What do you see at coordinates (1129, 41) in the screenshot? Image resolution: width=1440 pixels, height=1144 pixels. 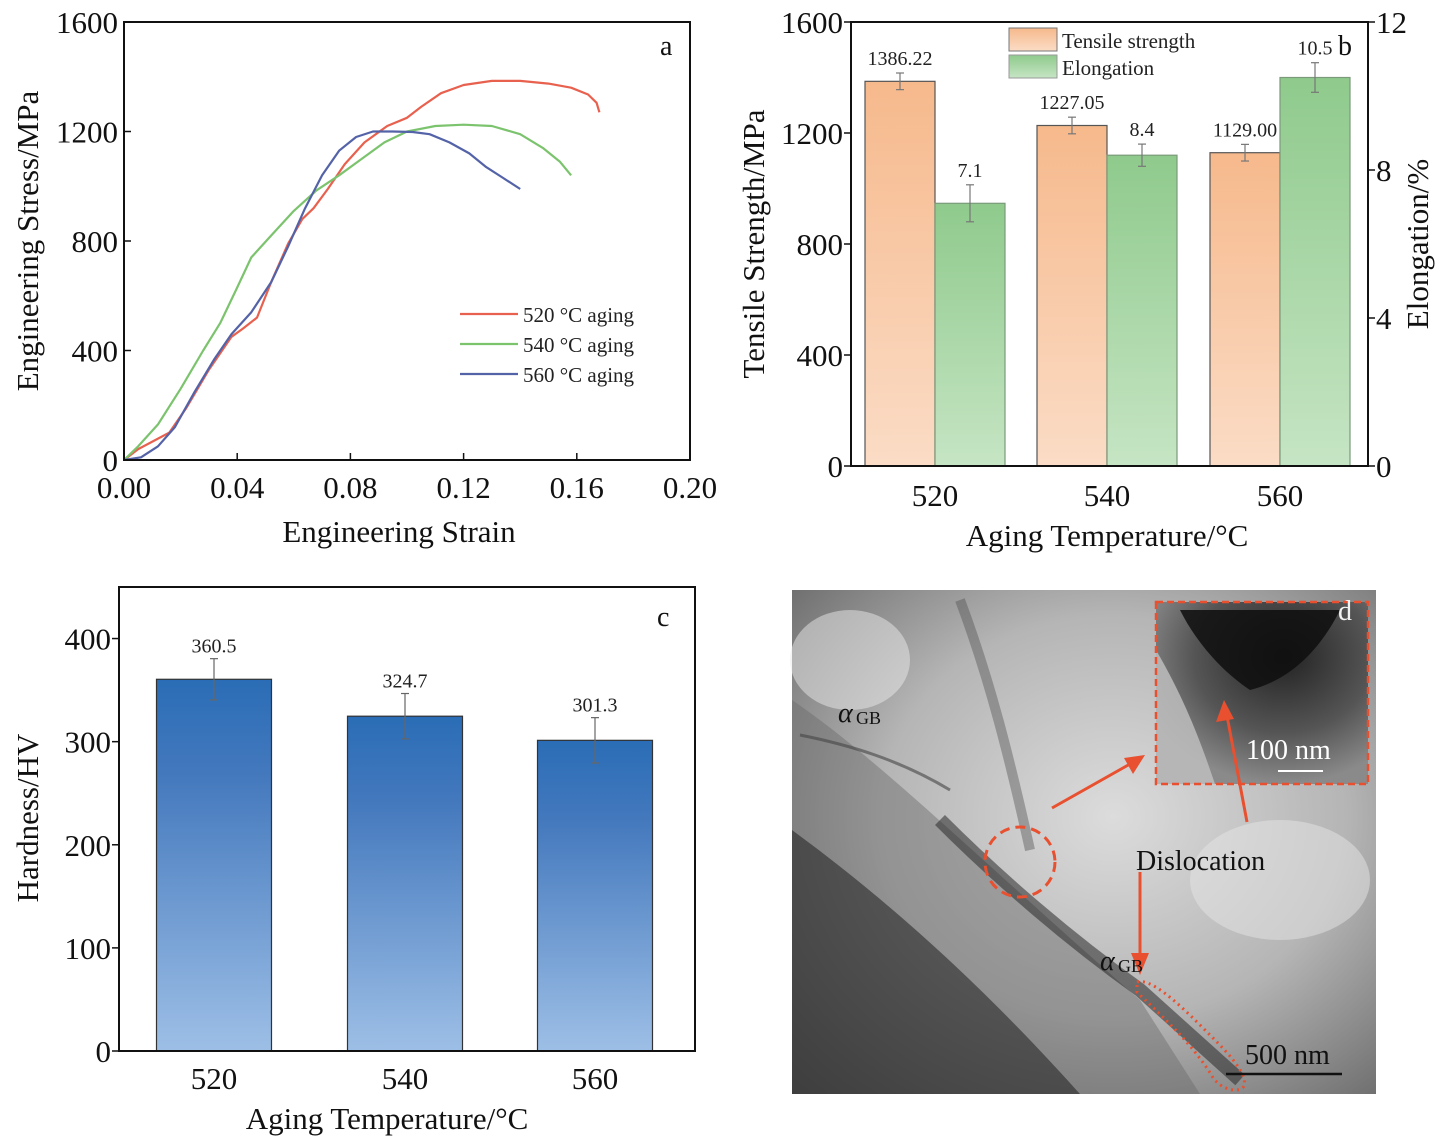 I see `legend-label: Tensile strength` at bounding box center [1129, 41].